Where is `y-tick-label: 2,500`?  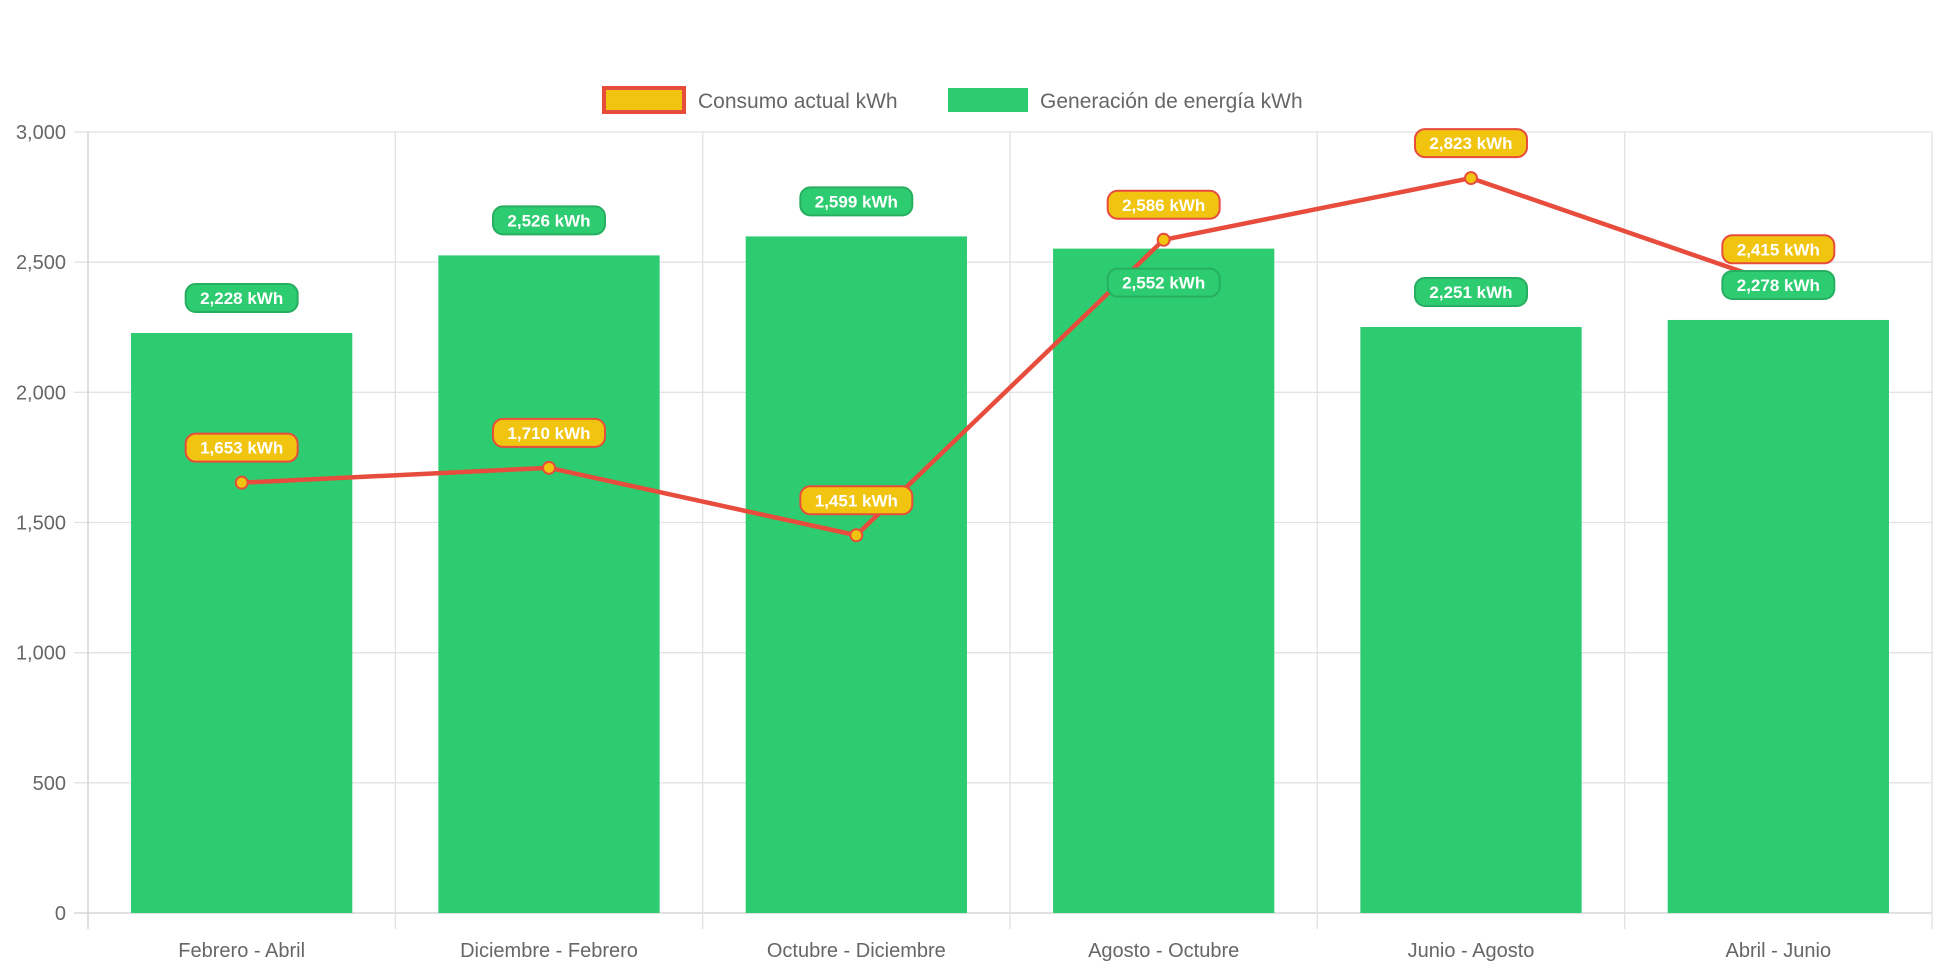
y-tick-label: 2,500 is located at coordinates (41, 263).